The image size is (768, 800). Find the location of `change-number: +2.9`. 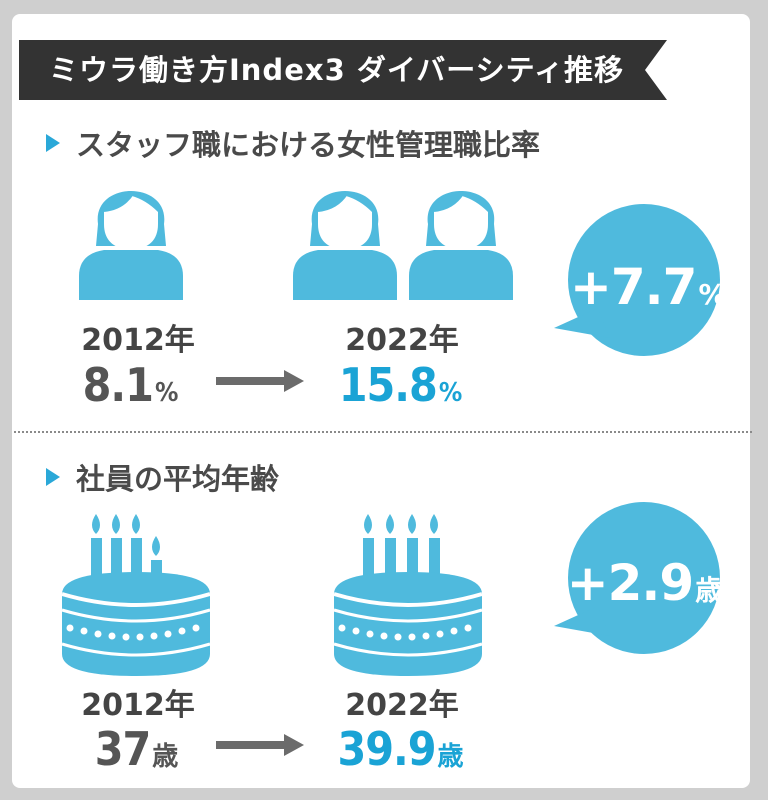

change-number: +2.9 is located at coordinates (630, 583).